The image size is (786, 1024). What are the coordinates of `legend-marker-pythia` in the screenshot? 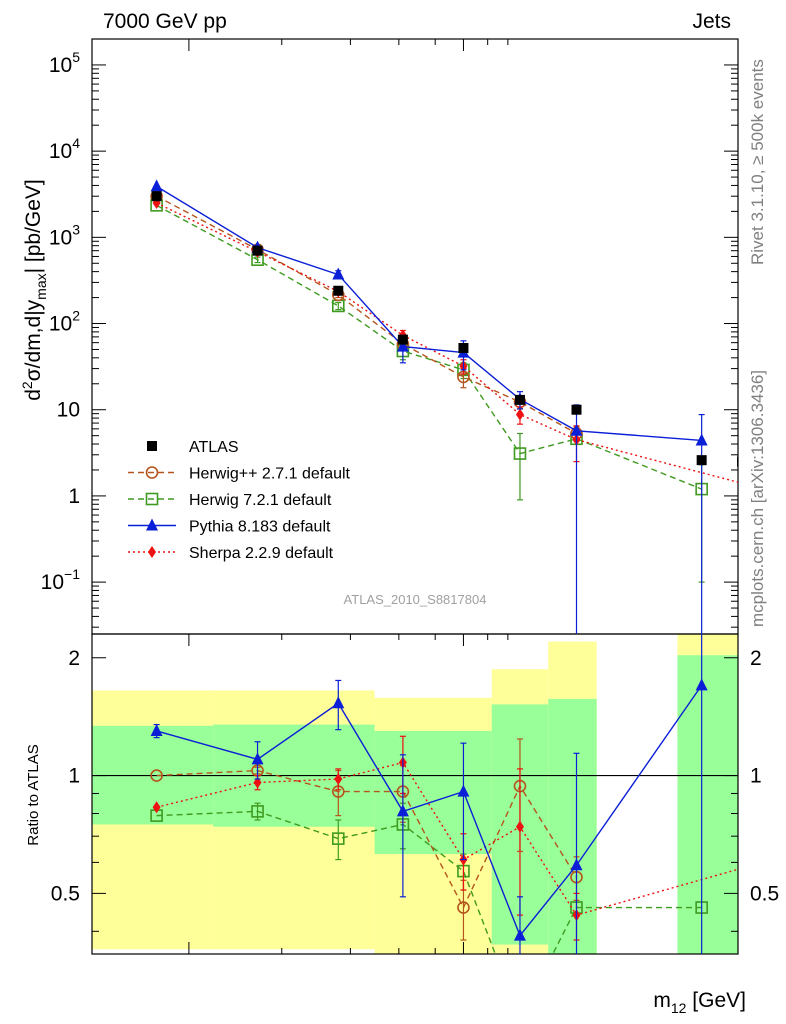 It's located at (152, 524).